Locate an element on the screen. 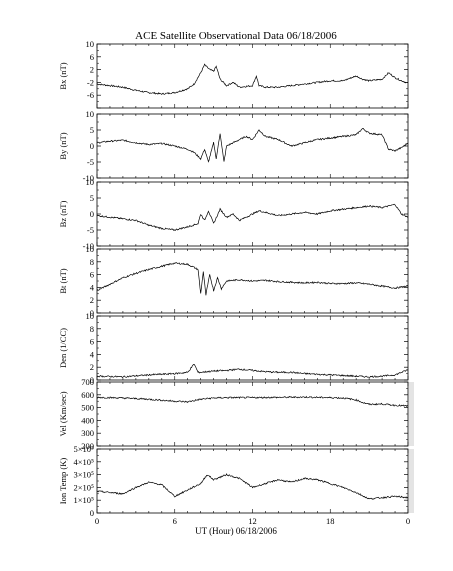  panel-bx: 10 6 2 -2 -6 Bx (nT) is located at coordinates (233, 74).